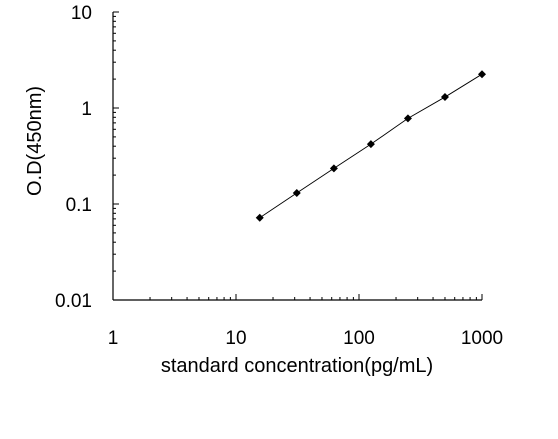  What do you see at coordinates (86, 109) in the screenshot?
I see `y-tick-label: 1` at bounding box center [86, 109].